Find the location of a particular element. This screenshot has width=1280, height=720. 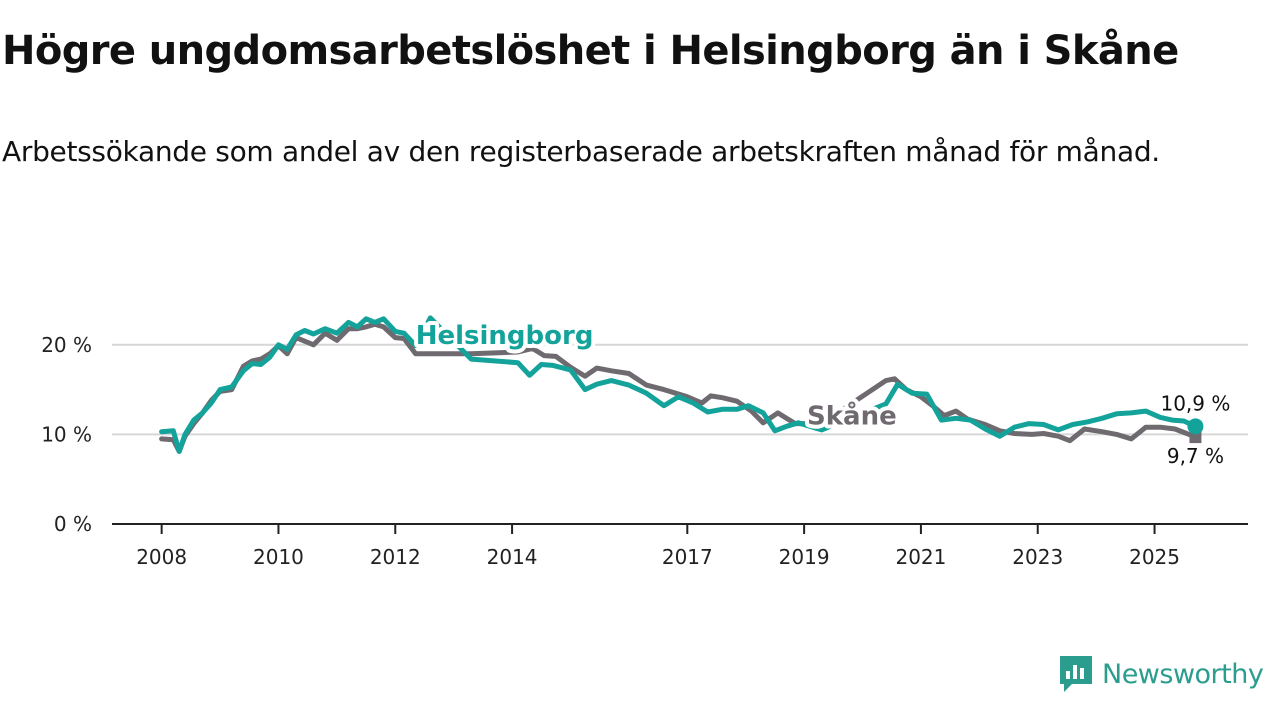

end-value-label-helsingborg-halo: 10,9 % is located at coordinates (1195, 403).